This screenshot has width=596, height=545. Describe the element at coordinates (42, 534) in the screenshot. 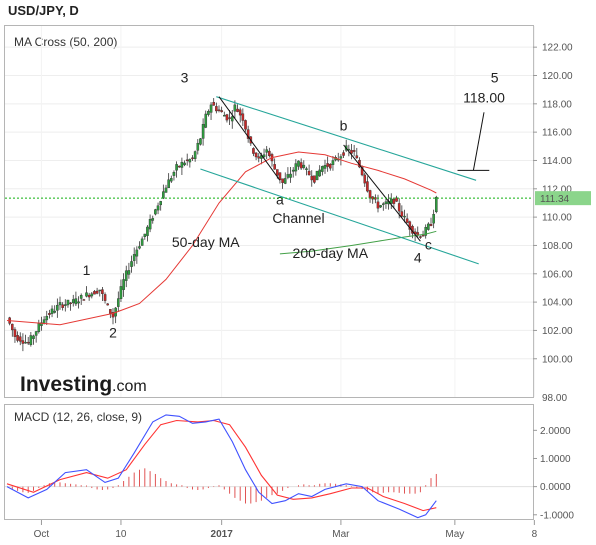

I see `time-tick-label: Oct` at that location.